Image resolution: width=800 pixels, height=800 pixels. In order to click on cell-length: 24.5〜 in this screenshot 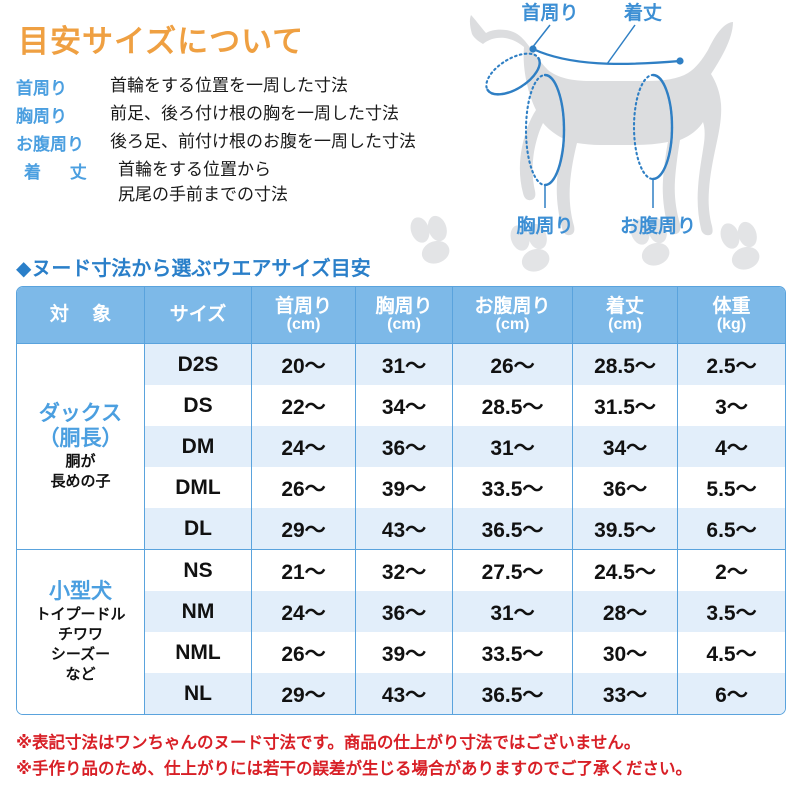, I will do `click(625, 570)`.